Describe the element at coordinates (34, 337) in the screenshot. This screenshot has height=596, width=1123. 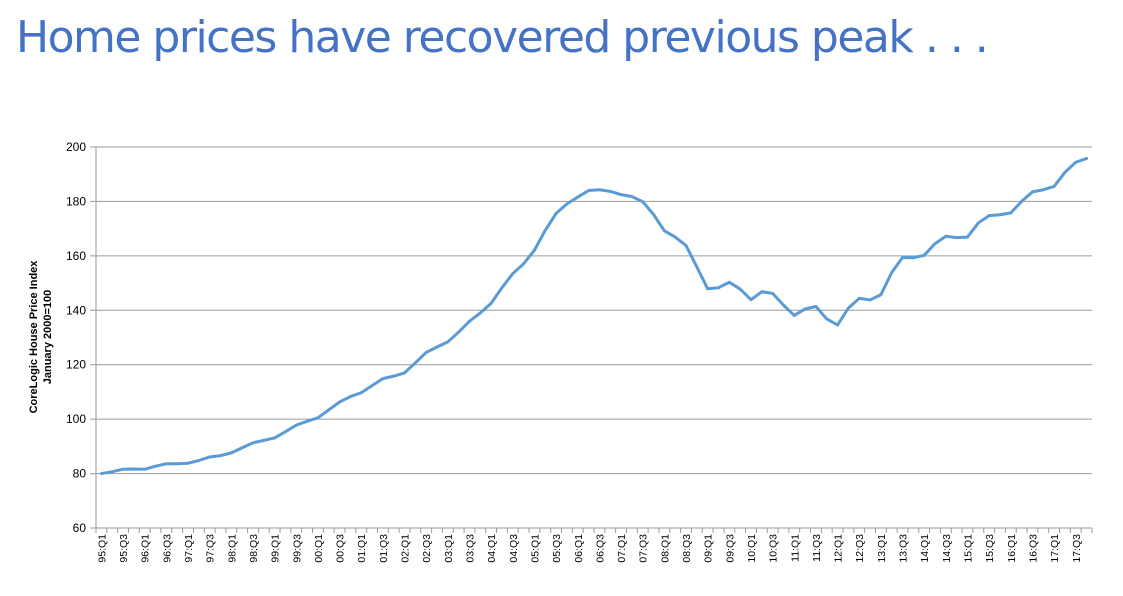
I see `y-axis-label-line1: CoreLogic House Price Index` at that location.